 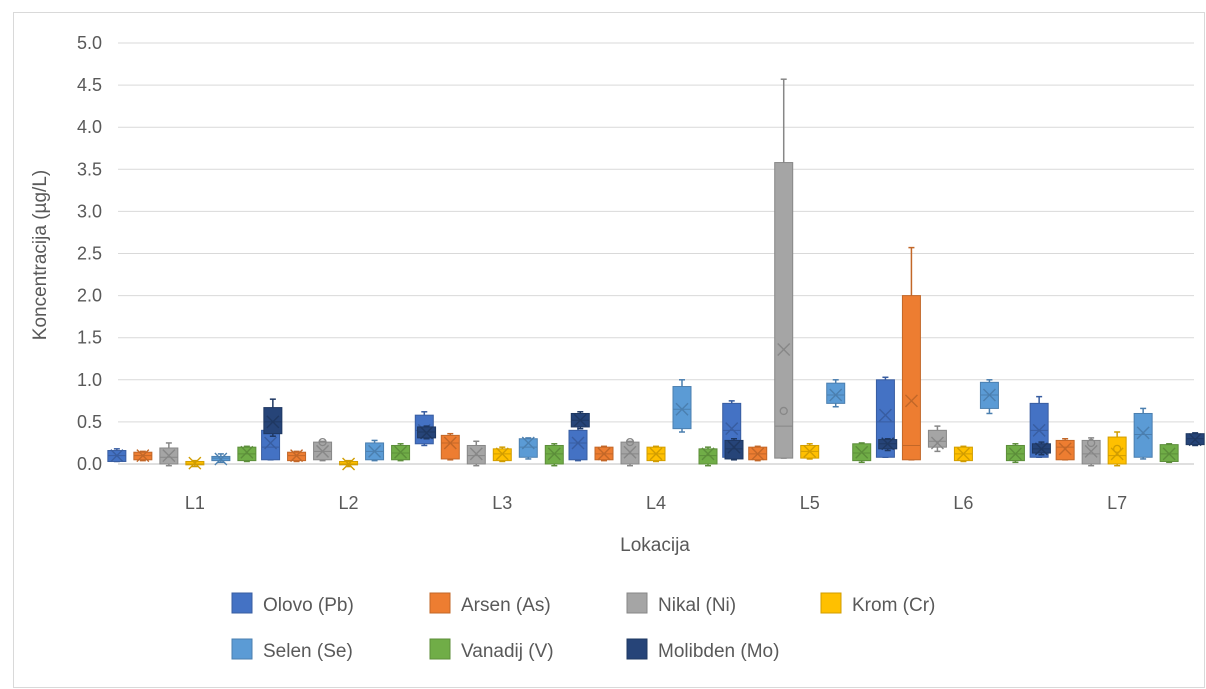 What do you see at coordinates (655, 545) in the screenshot?
I see `x-axis-title: Lokacija` at bounding box center [655, 545].